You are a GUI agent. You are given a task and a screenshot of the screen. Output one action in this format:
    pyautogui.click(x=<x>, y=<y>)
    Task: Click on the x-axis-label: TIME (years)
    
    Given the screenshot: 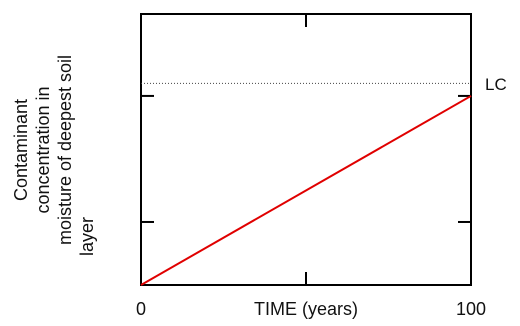 What is the action you would take?
    pyautogui.click(x=306, y=309)
    